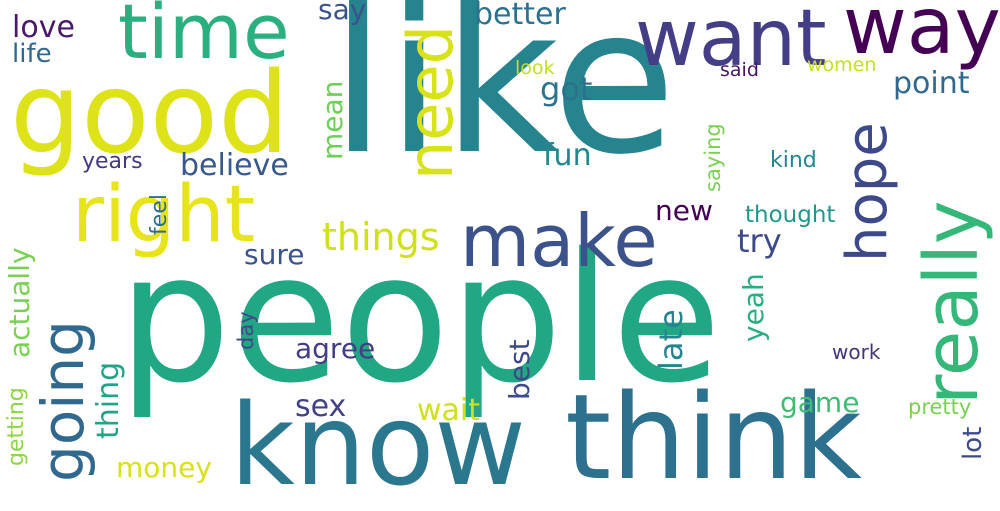 The width and height of the screenshot is (1000, 511). What do you see at coordinates (759, 241) in the screenshot?
I see `word-try: try` at bounding box center [759, 241].